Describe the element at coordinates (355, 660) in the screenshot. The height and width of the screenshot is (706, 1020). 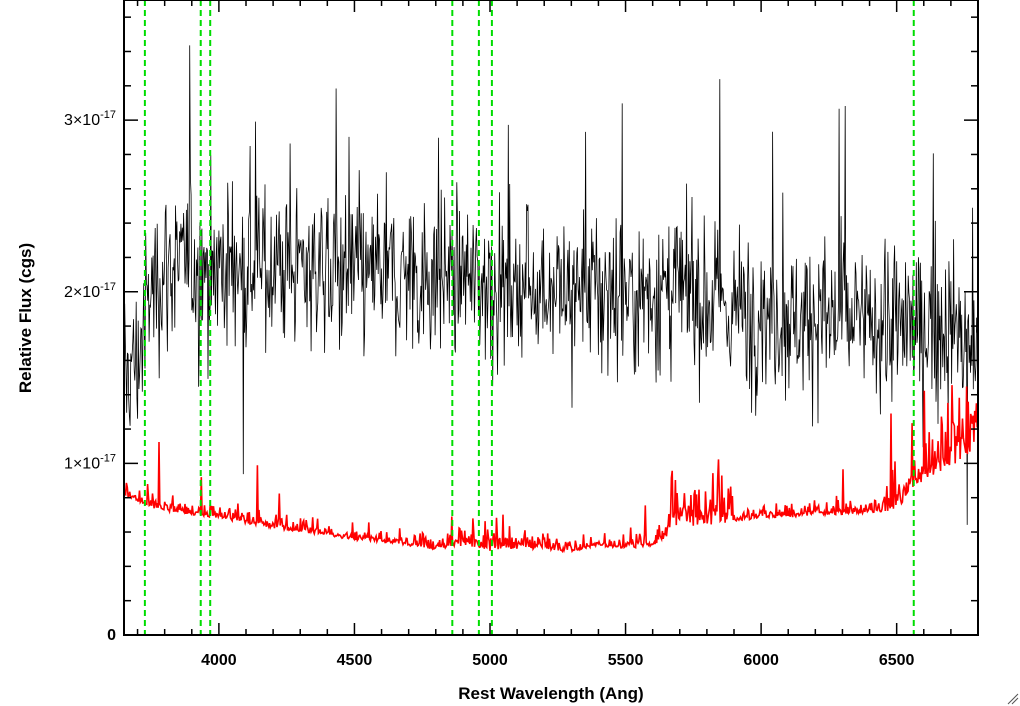
I see `x-tick-label: 4500` at that location.